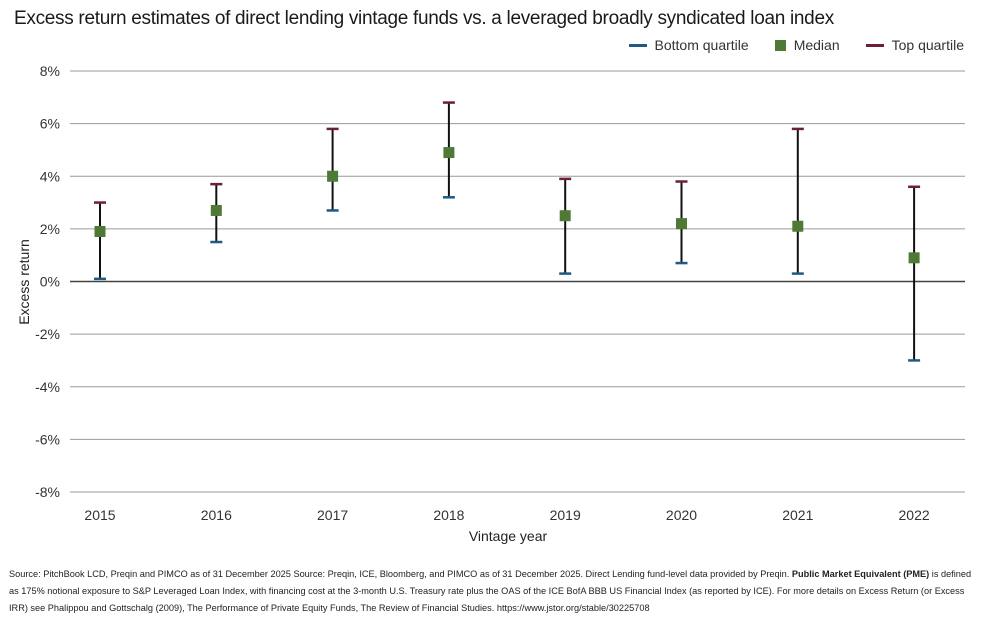 Image resolution: width=983 pixels, height=634 pixels. Describe the element at coordinates (927, 45) in the screenshot. I see `legend-label-top-quartile: Top quartile` at that location.